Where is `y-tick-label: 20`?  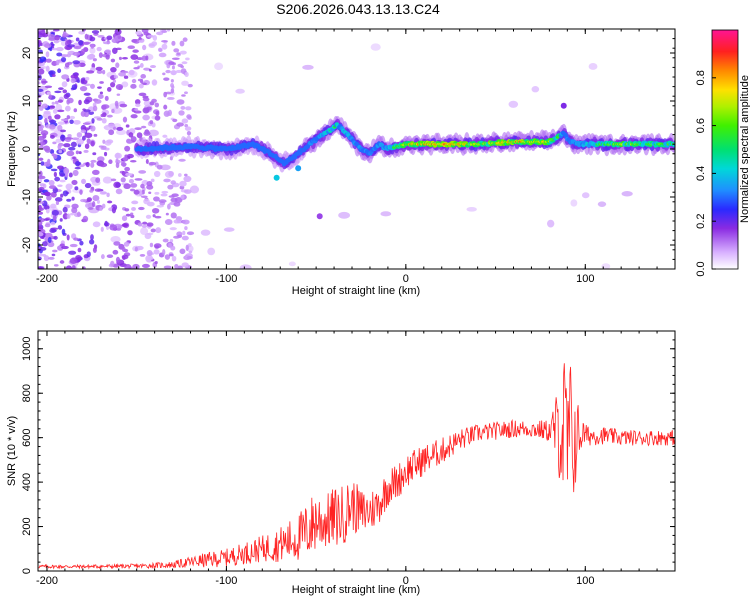 y-tick-label: 20 is located at coordinates (27, 53).